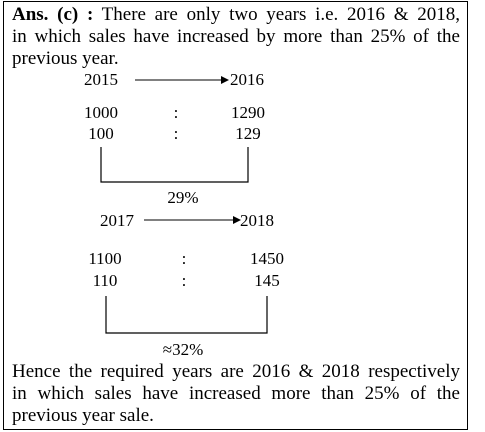 The height and width of the screenshot is (432, 485). Describe the element at coordinates (183, 197) in the screenshot. I see `growth-result-1: 29%` at that location.